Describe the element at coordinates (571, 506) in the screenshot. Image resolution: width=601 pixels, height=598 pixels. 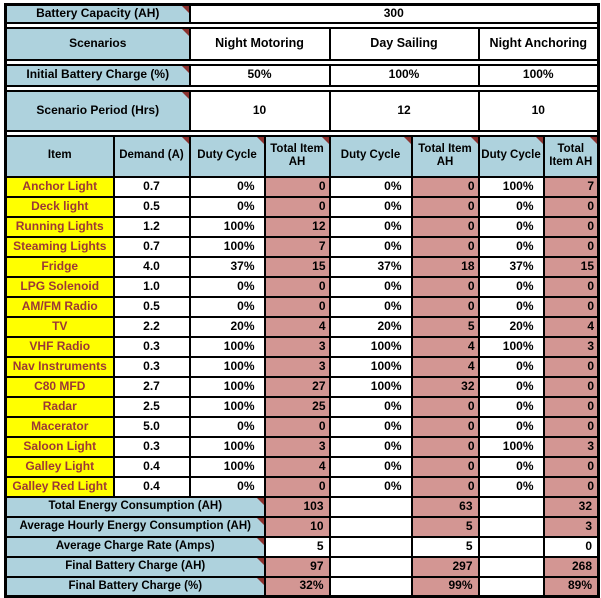
I see `summary-value-cell: 32` at that location.